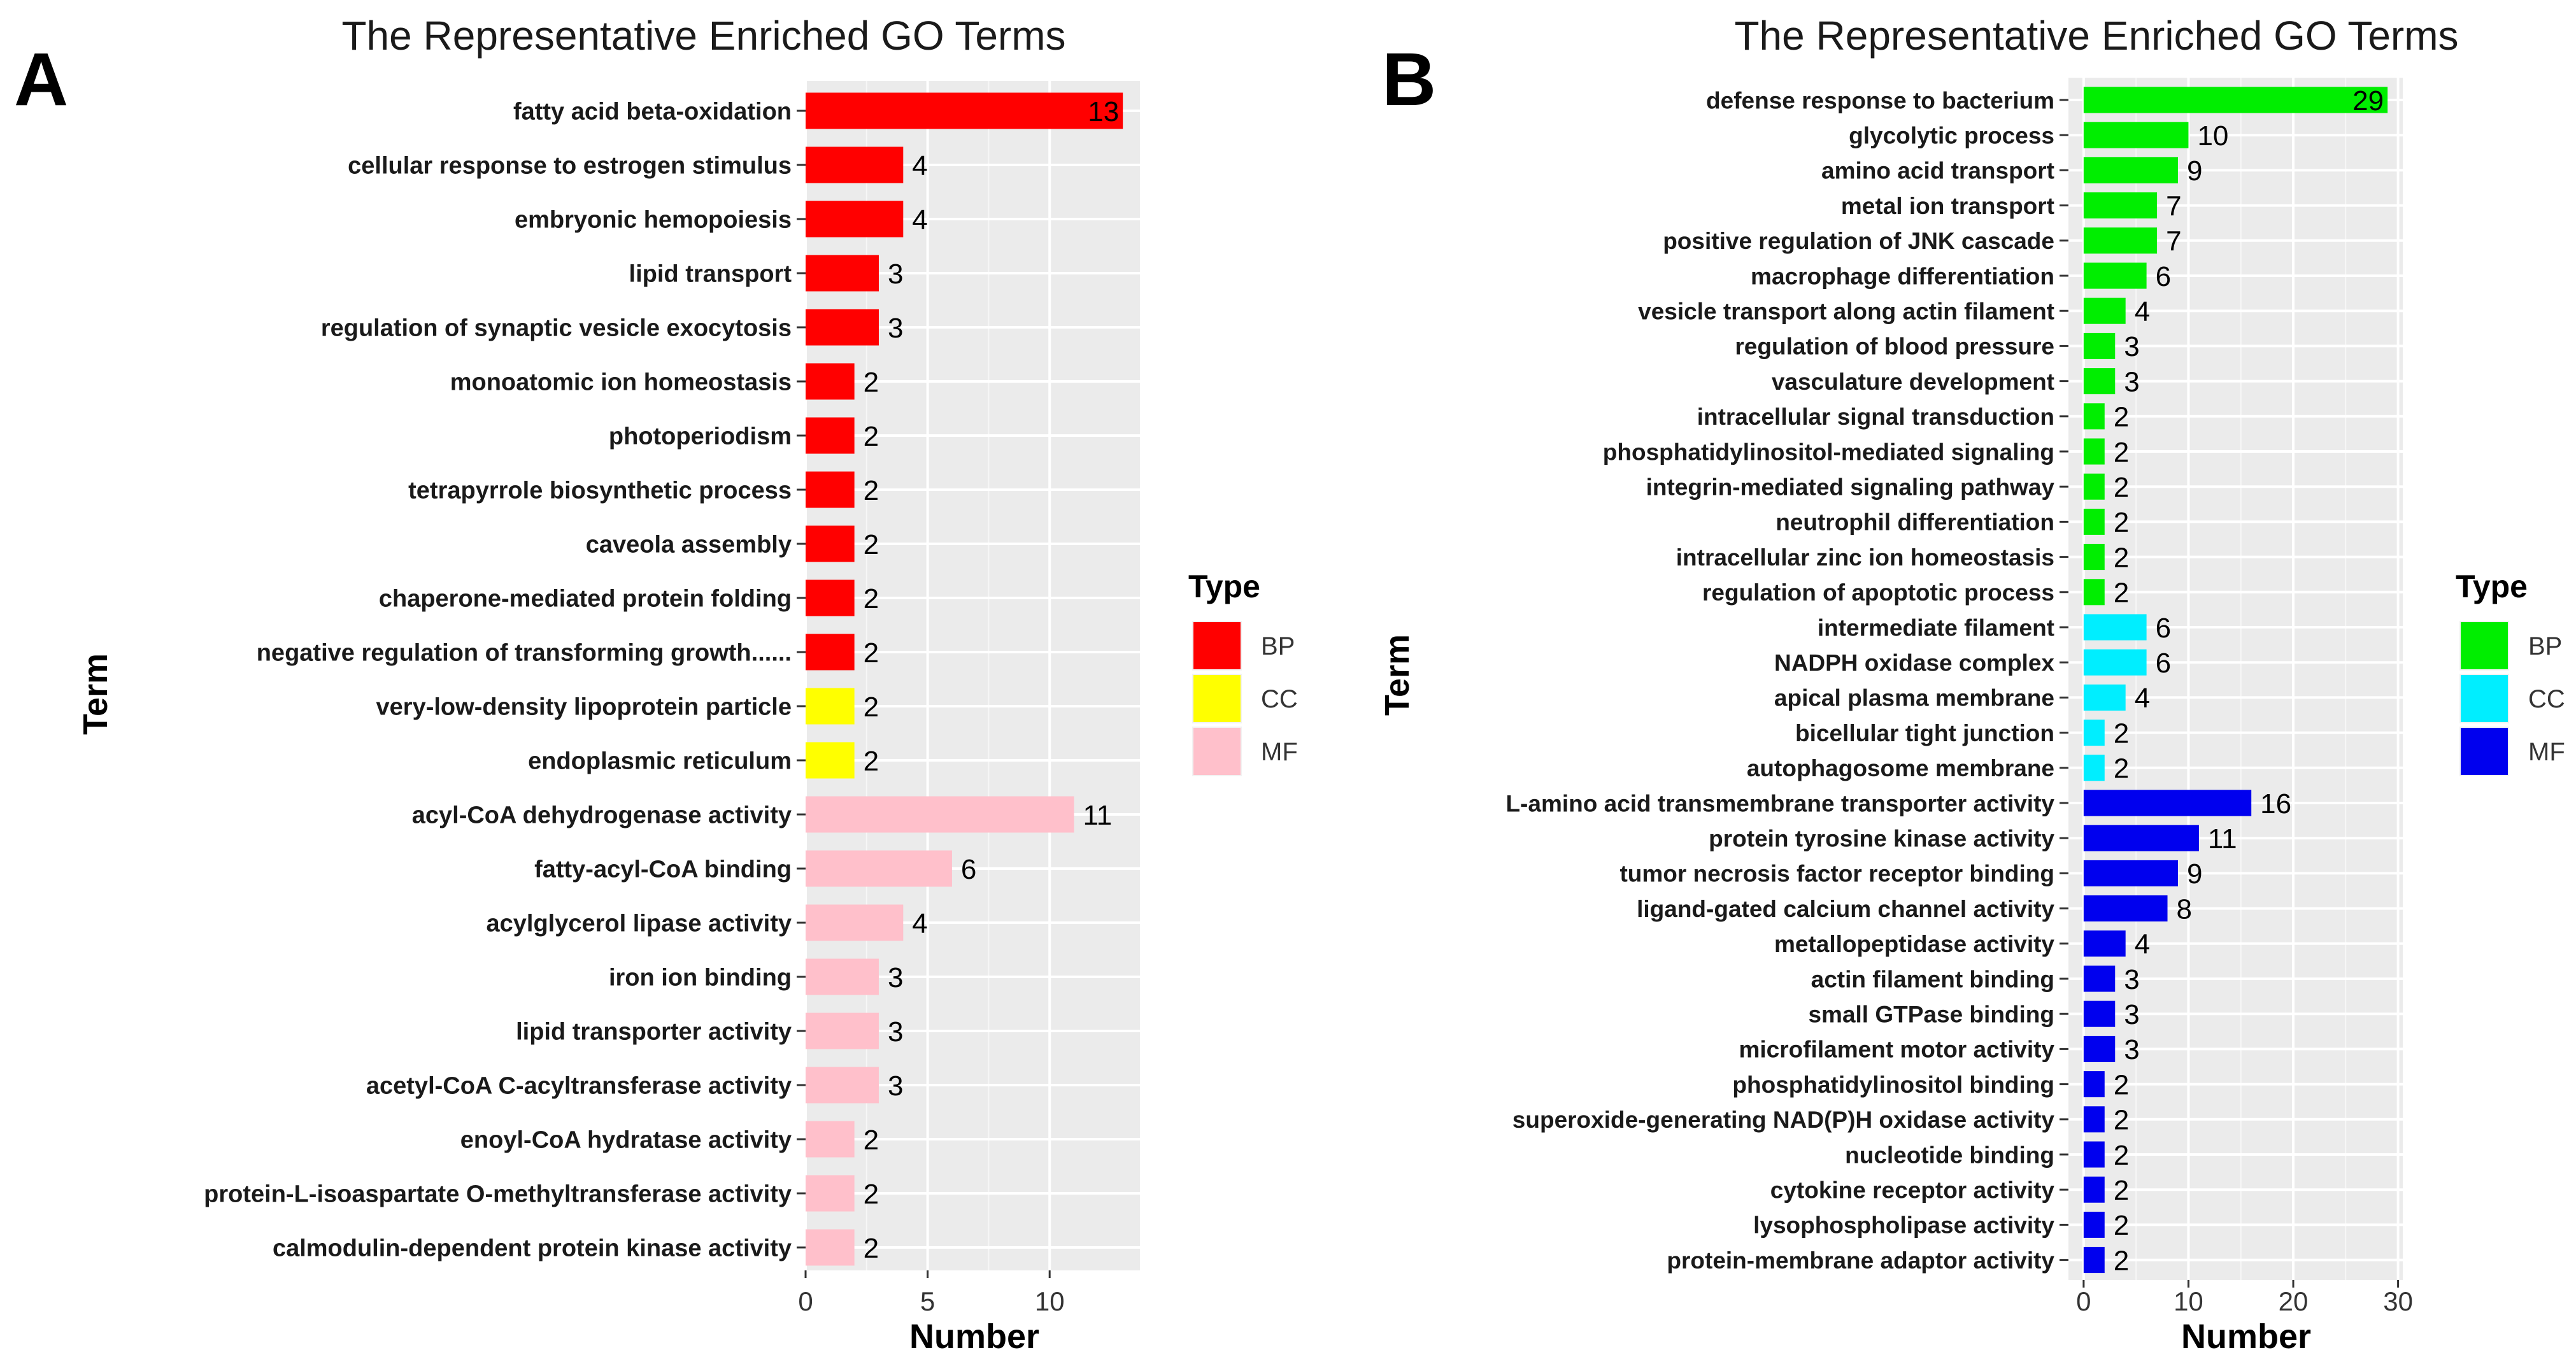 The height and width of the screenshot is (1371, 2576). What do you see at coordinates (927, 1301) in the screenshot?
I see `x-tick-label: 5` at bounding box center [927, 1301].